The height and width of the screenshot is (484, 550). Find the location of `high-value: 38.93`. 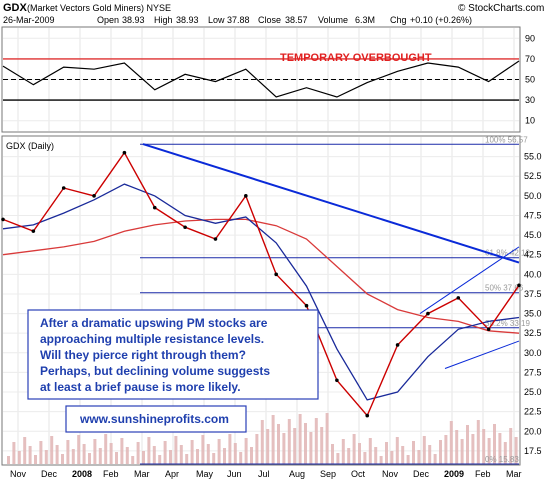

high-value: 38.93 is located at coordinates (187, 20).